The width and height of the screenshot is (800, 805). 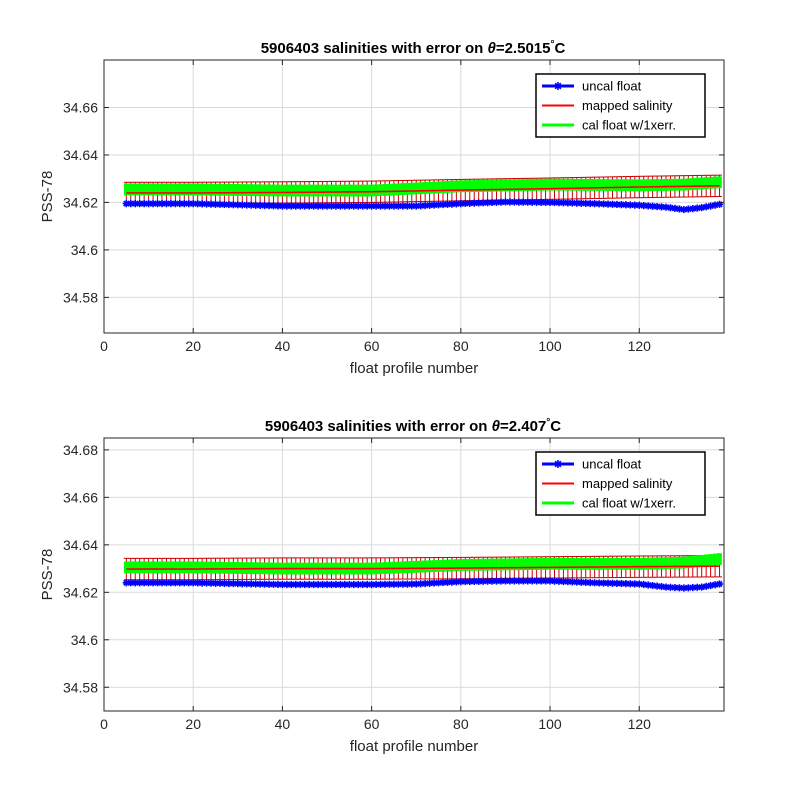 What do you see at coordinates (80, 450) in the screenshot?
I see `y-tick-label: 34.68` at bounding box center [80, 450].